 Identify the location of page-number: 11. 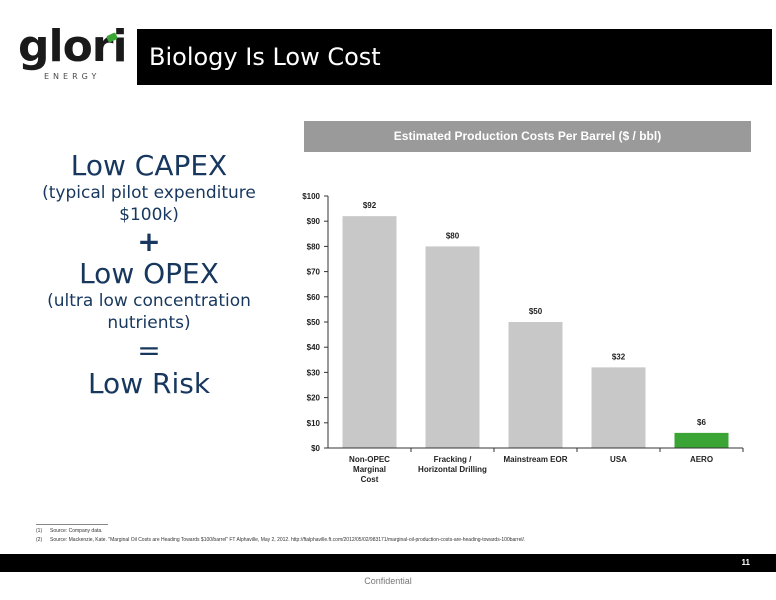
(745, 562).